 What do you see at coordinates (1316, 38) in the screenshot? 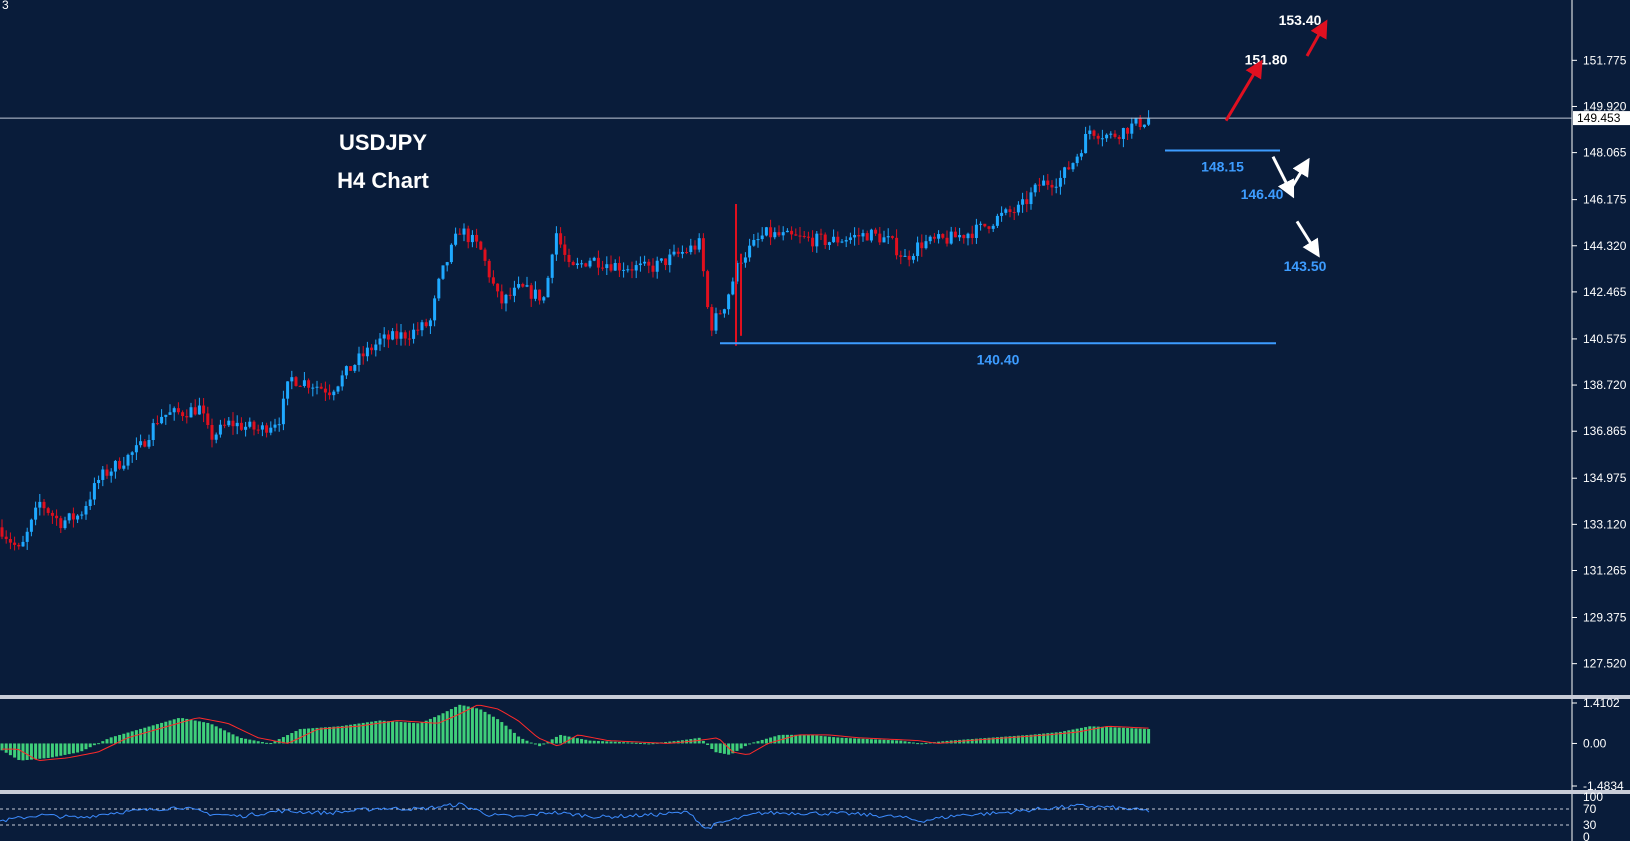
I see `arrow-up-red` at bounding box center [1316, 38].